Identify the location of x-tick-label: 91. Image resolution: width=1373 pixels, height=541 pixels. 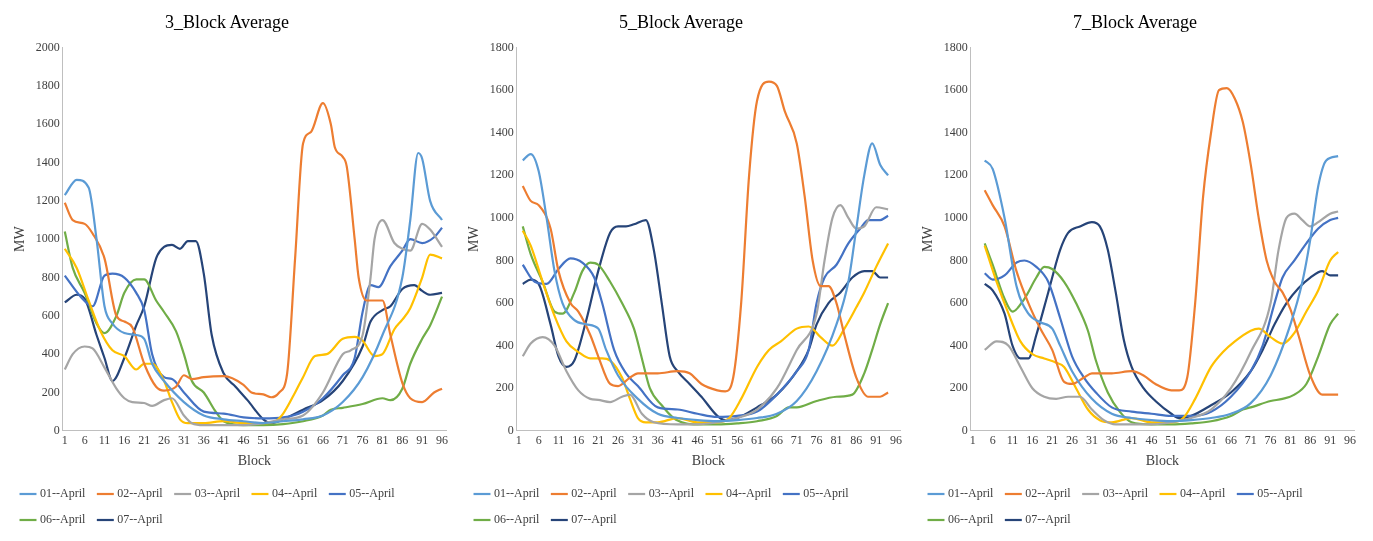
(1330, 440).